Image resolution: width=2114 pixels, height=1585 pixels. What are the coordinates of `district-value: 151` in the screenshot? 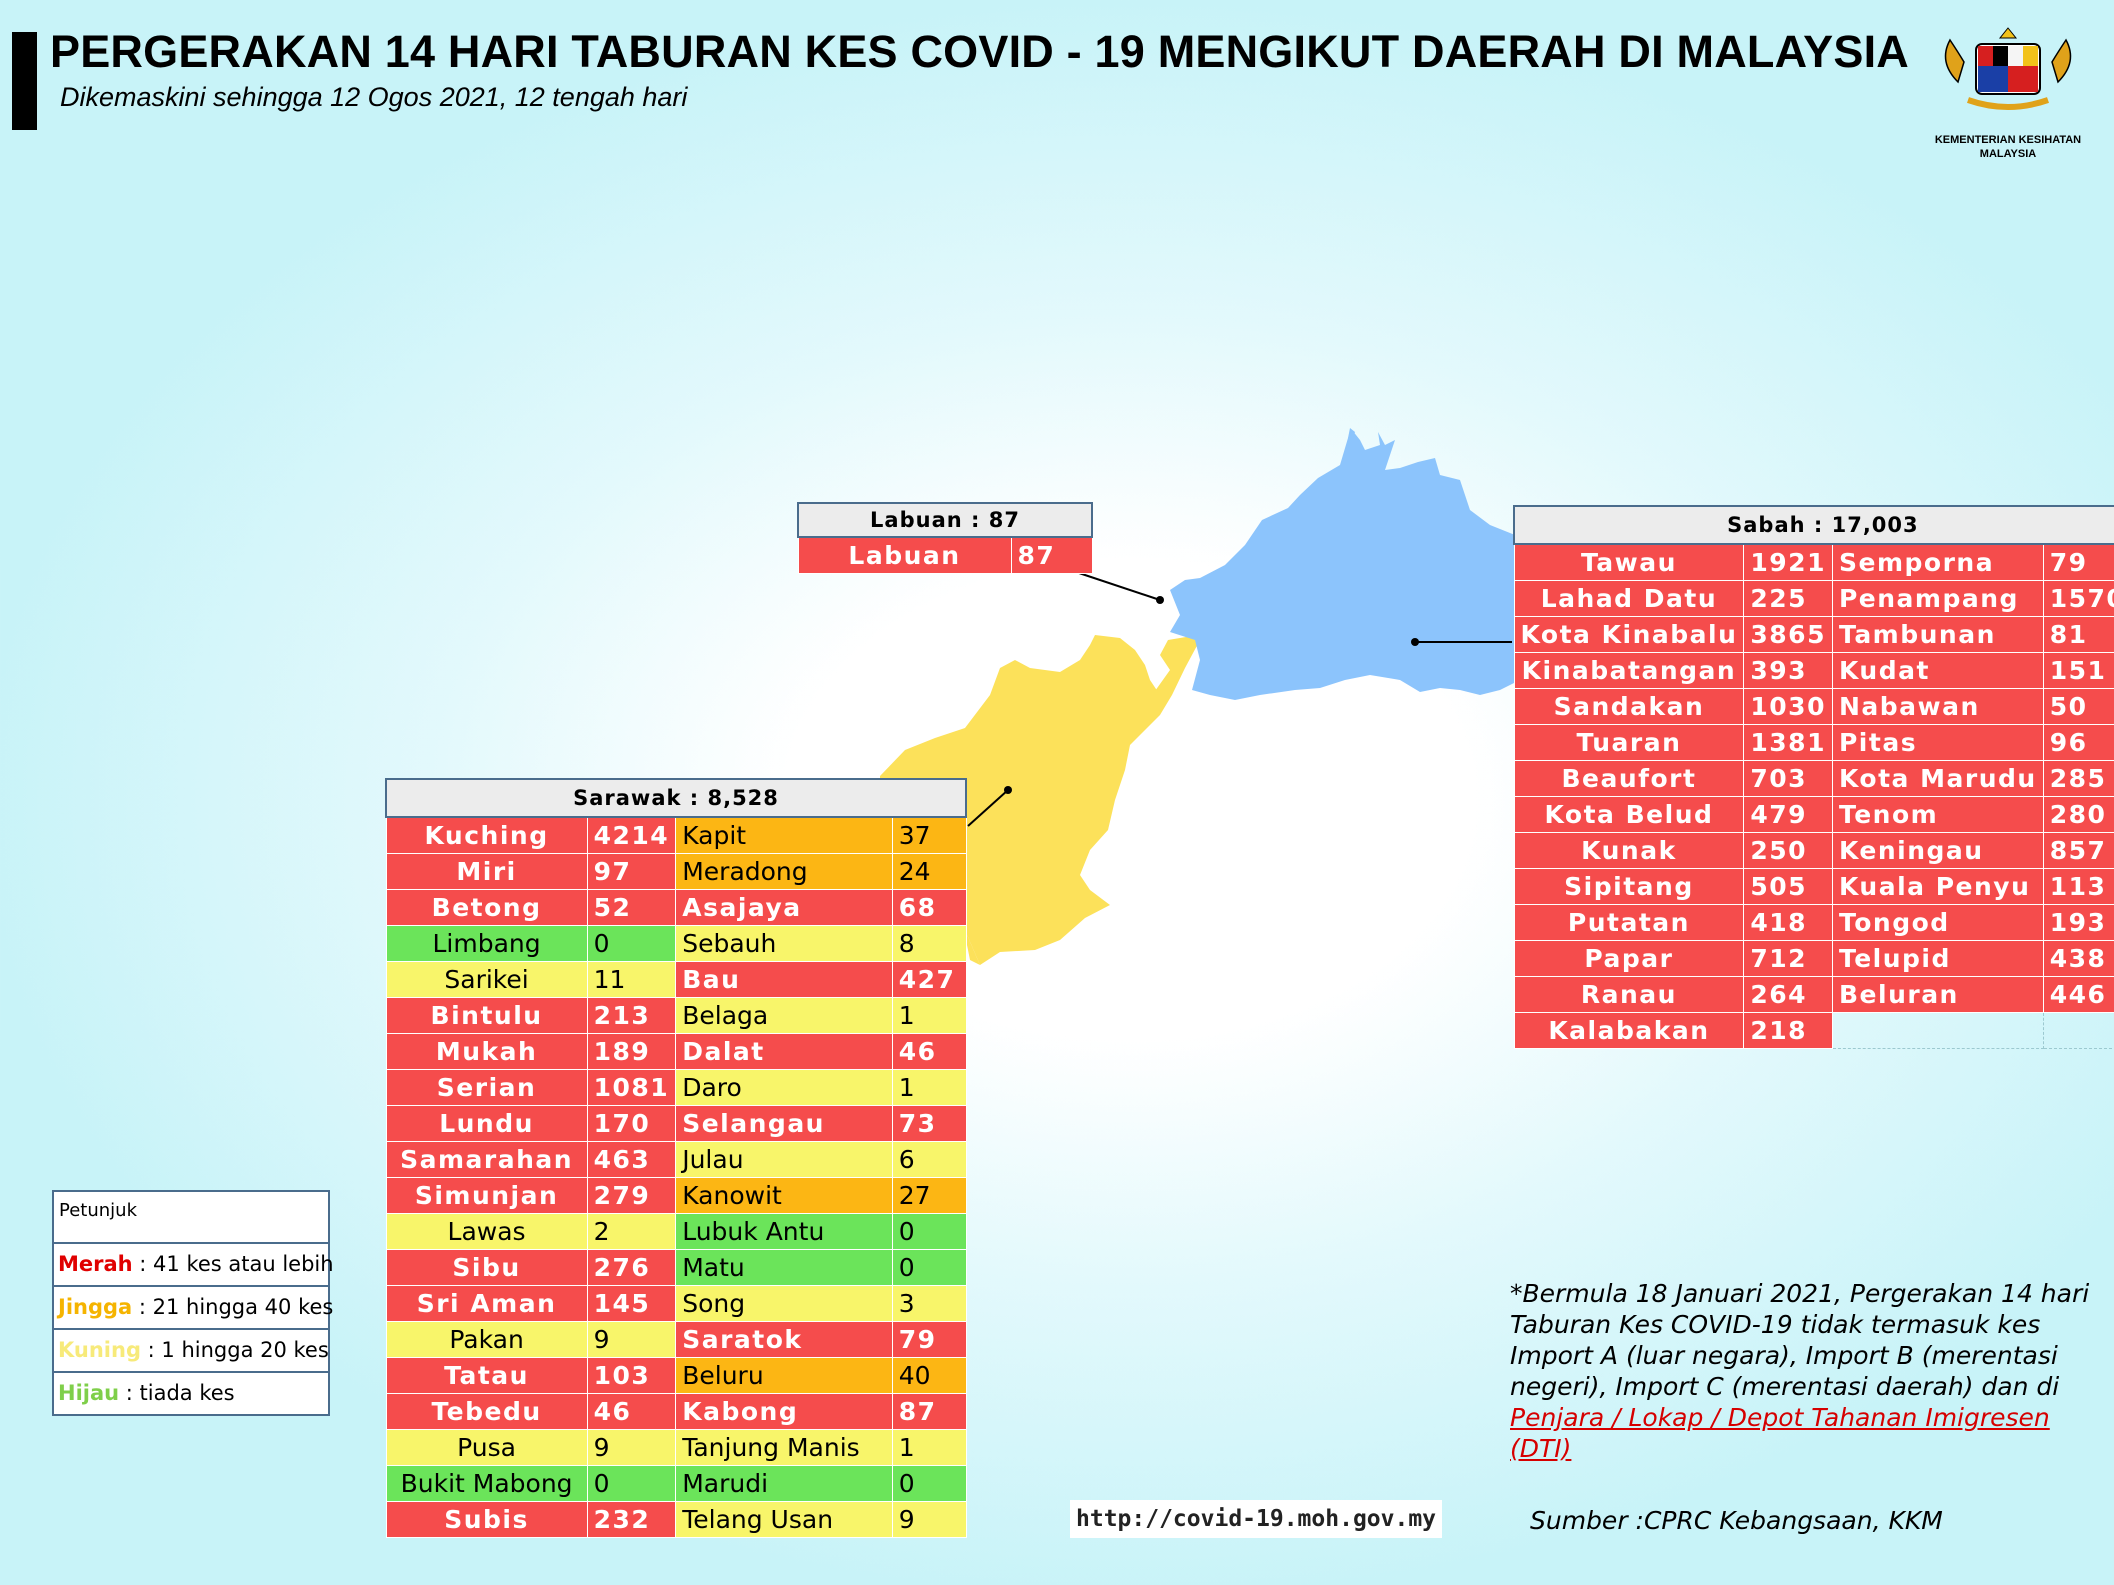 It's located at (2078, 670).